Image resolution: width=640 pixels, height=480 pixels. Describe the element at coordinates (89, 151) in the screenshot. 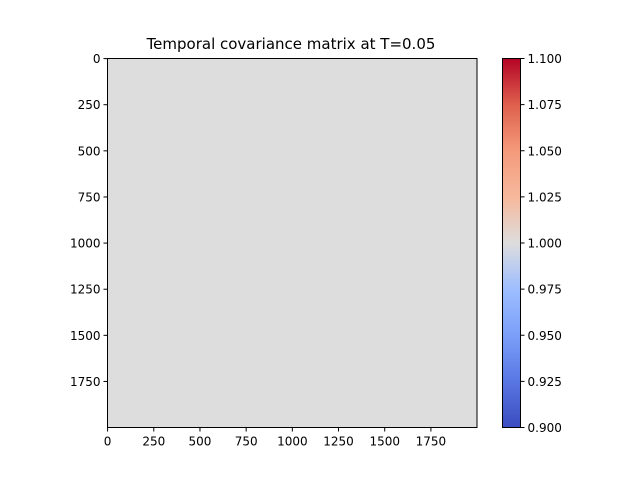

I see `y-tick-label: 500` at that location.